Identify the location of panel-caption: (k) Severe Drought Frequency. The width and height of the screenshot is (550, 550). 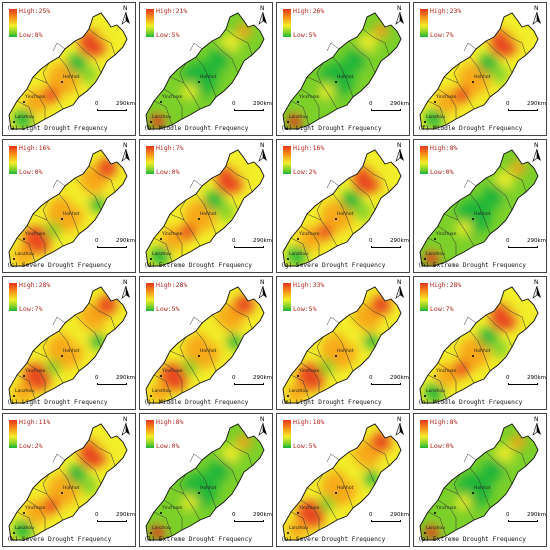
(59, 539).